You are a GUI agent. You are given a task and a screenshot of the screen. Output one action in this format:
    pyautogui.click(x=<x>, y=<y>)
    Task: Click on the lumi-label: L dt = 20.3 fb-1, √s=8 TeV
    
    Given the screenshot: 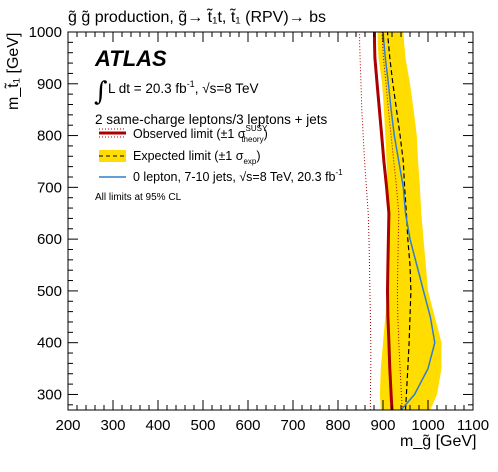 What is the action you would take?
    pyautogui.click(x=183, y=87)
    